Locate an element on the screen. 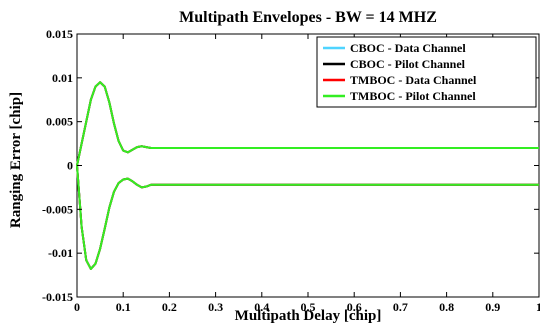 The image size is (540, 328). y-tick-label: -0.01 is located at coordinates (60, 253).